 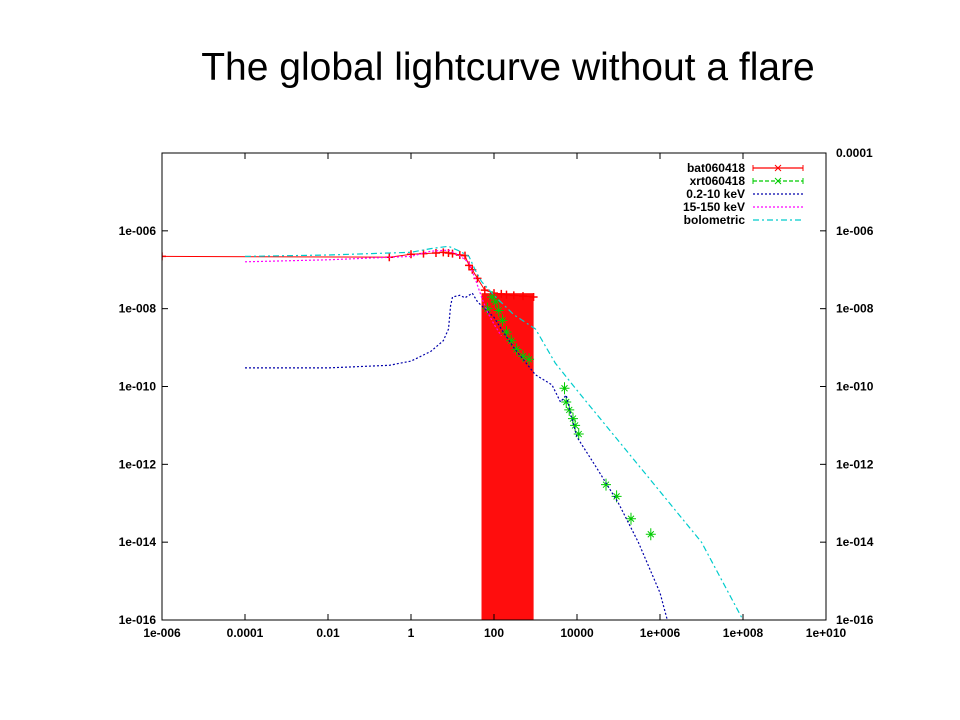 What do you see at coordinates (718, 181) in the screenshot?
I see `legend-label-xrt060418: xrt060418` at bounding box center [718, 181].